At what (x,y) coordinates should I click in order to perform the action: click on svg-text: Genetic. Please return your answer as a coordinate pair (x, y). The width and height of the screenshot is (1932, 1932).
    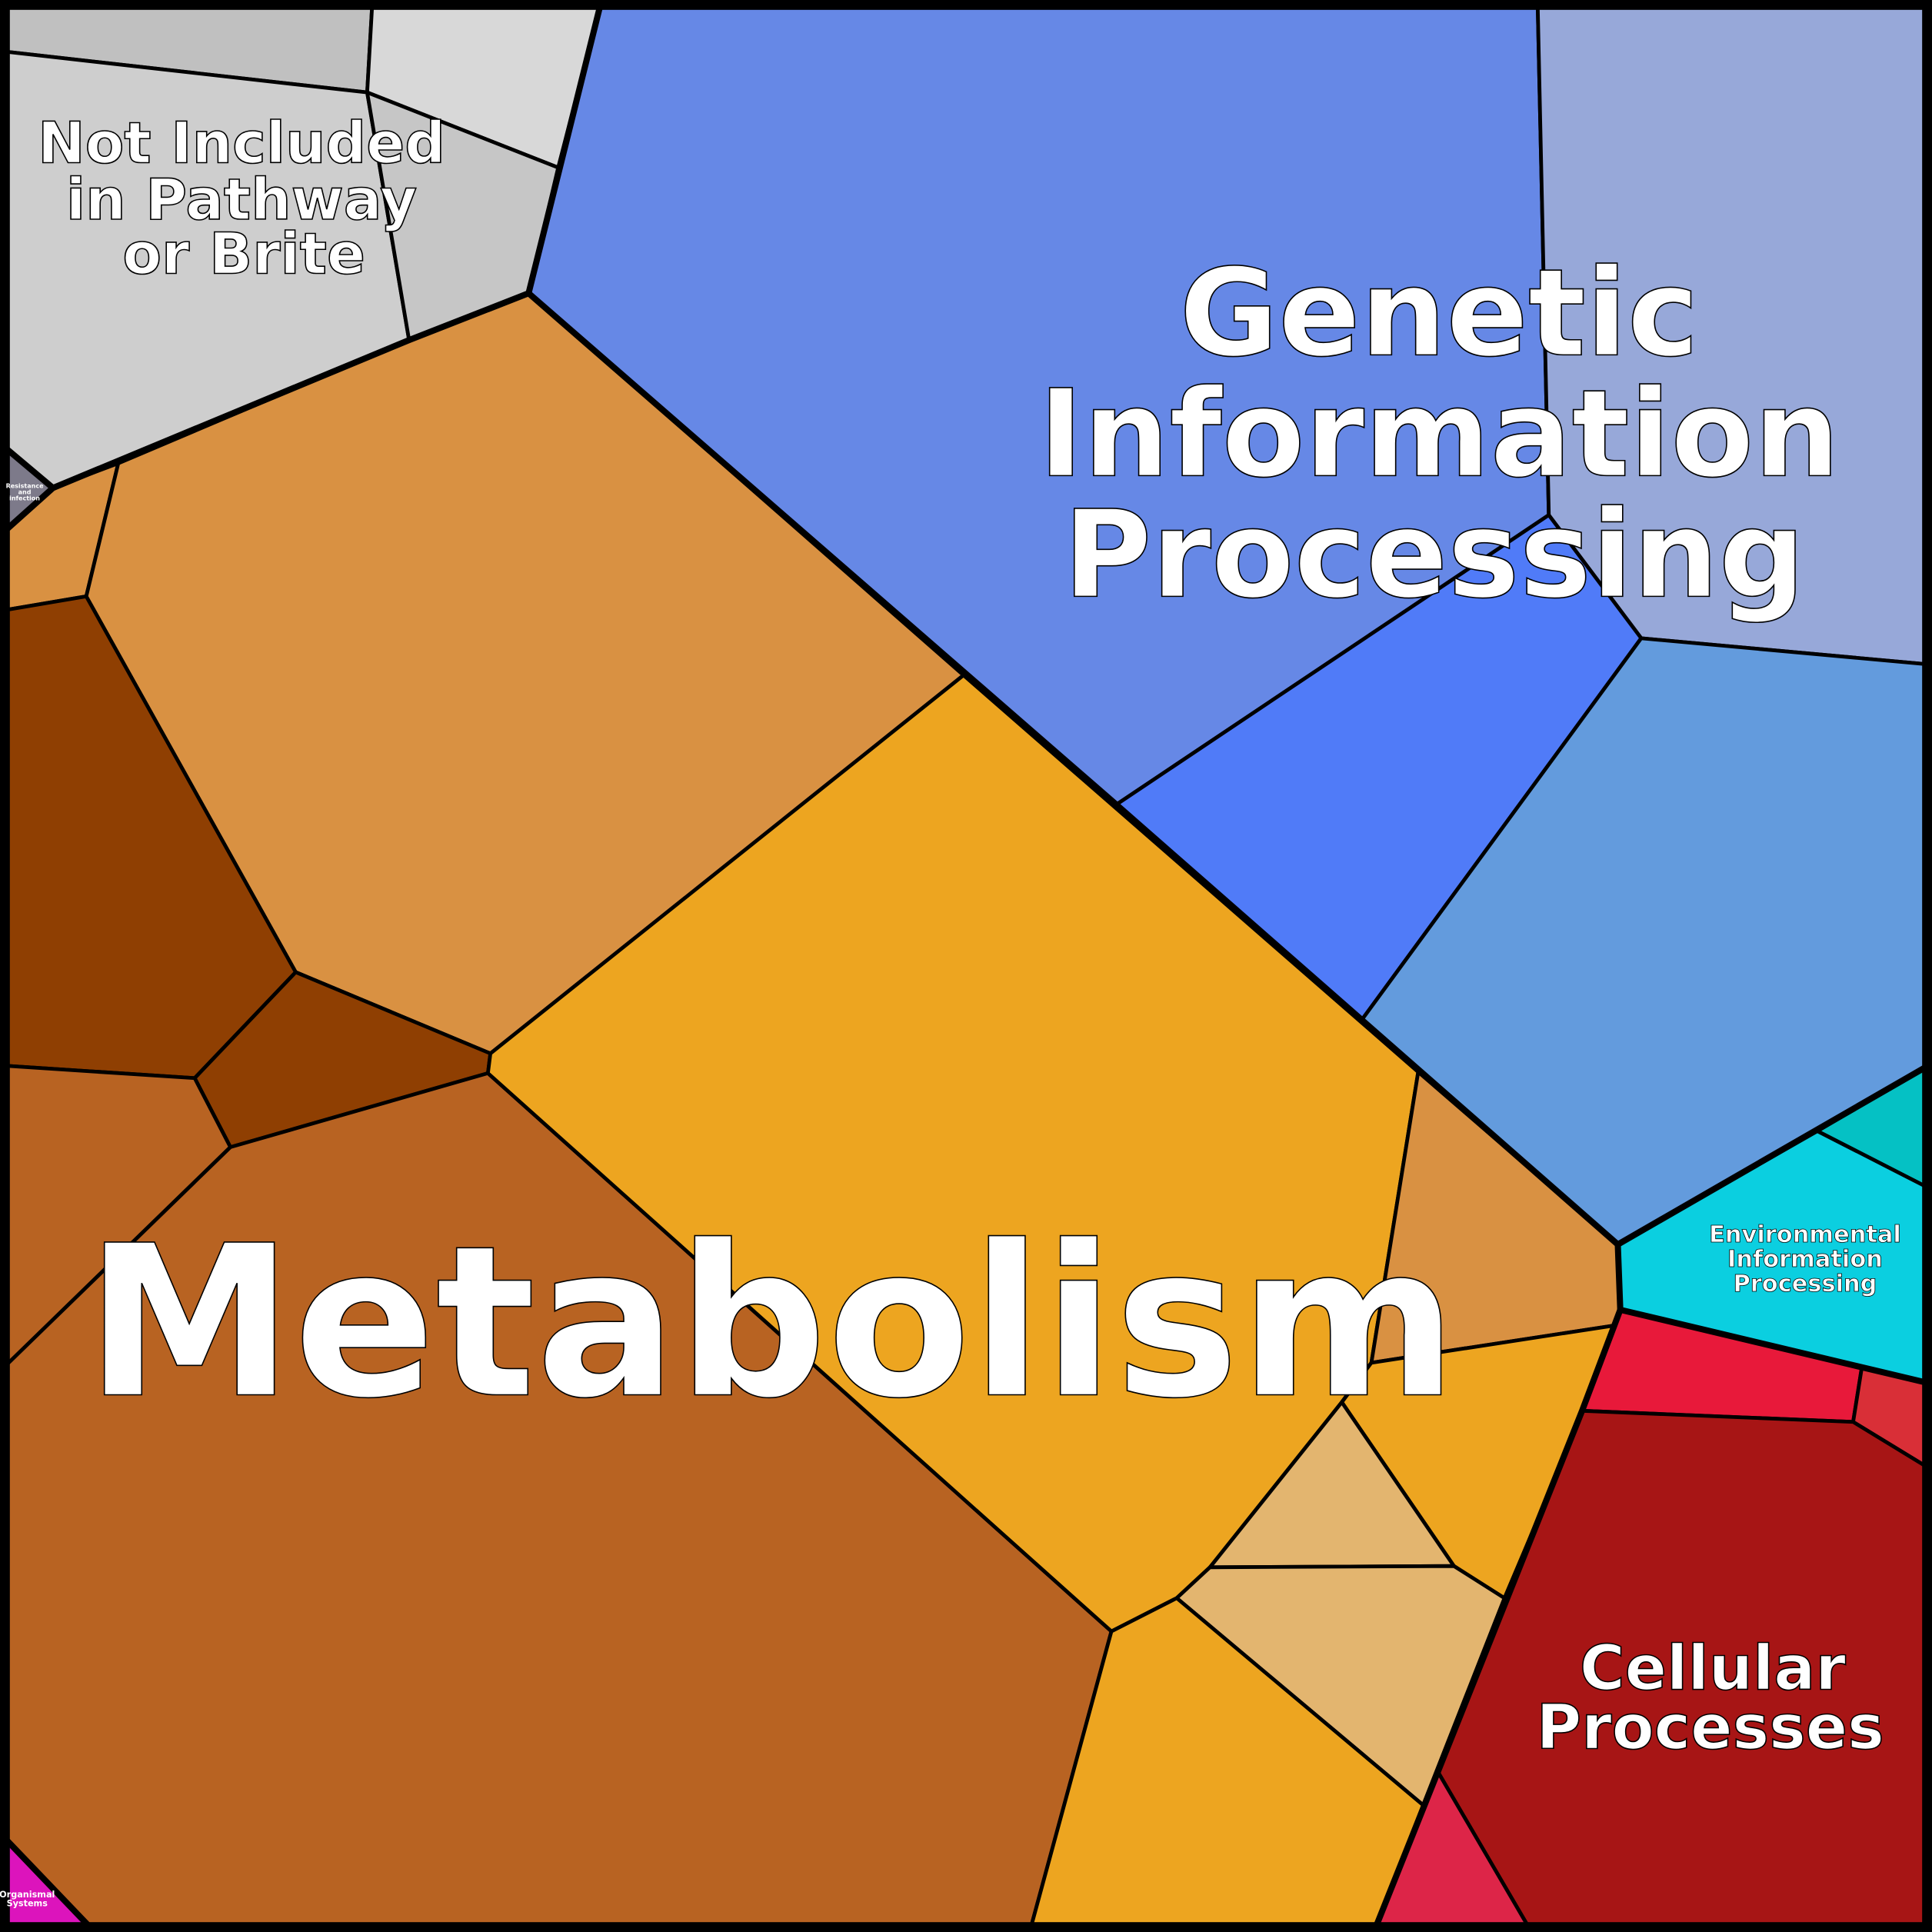
    Looking at the image, I should click on (1439, 313).